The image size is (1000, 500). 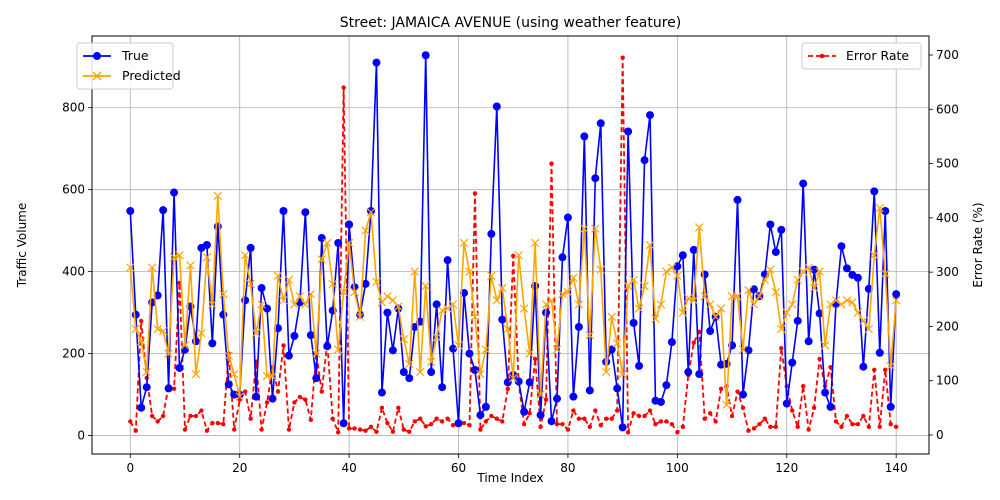 I want to click on y2-tick-label: 0, so click(x=940, y=435).